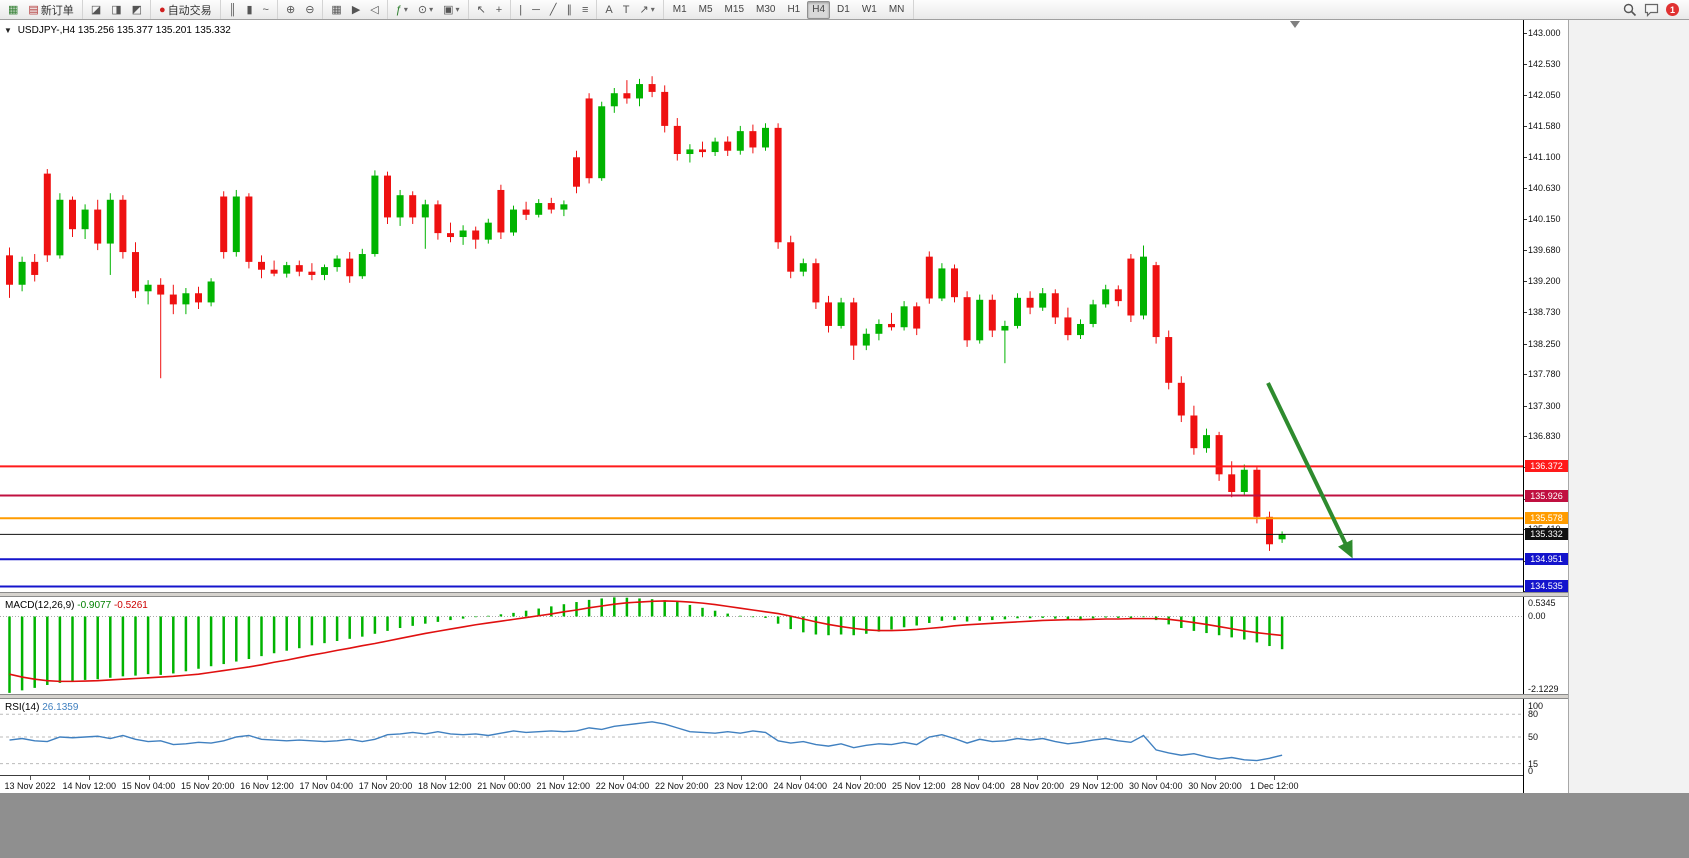  I want to click on macd-axis-label: 0.5345, so click(1542, 603).